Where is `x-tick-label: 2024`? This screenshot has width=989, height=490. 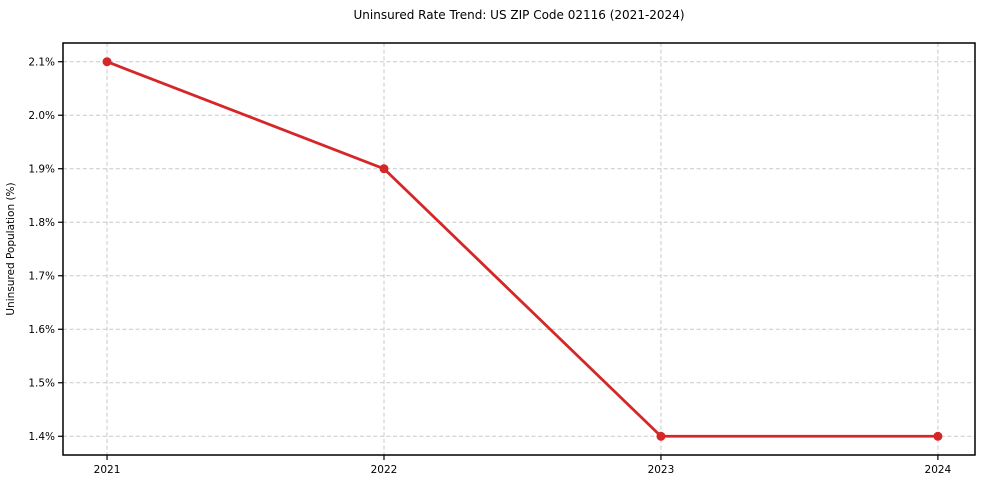
x-tick-label: 2024 is located at coordinates (938, 470).